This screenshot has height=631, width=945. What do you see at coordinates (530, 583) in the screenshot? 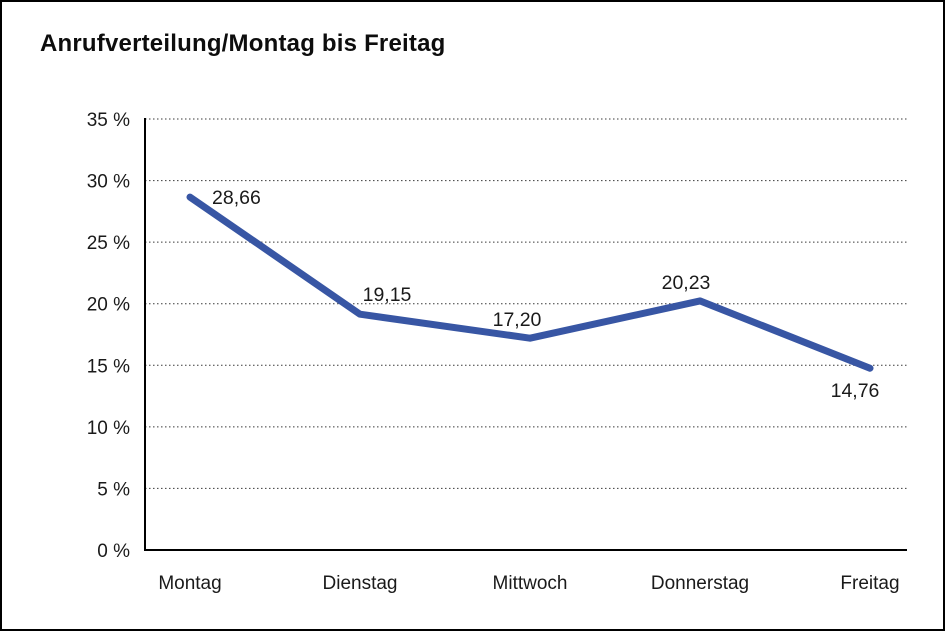
I see `x-category-label: Mittwoch` at bounding box center [530, 583].